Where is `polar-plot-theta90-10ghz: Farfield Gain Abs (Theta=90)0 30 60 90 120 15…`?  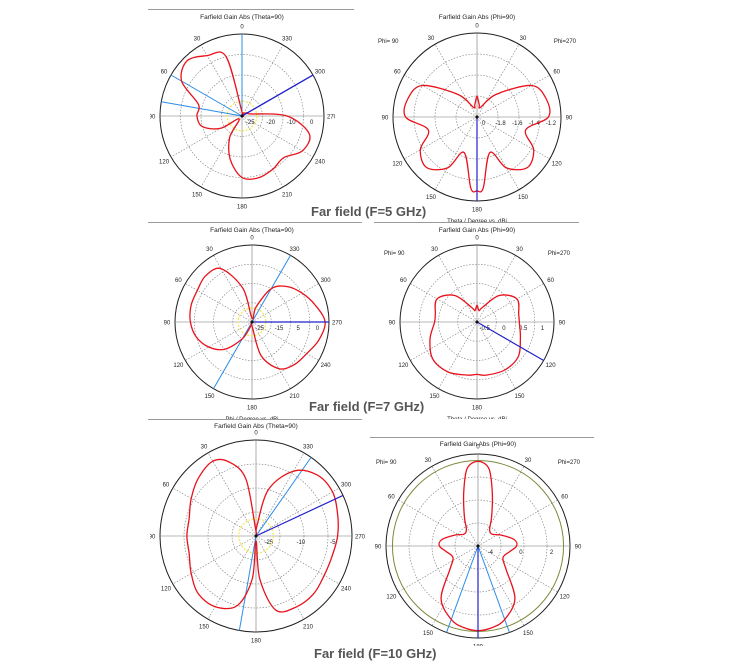 polar-plot-theta90-10ghz: Farfield Gain Abs (Theta=90)0 30 60 90 120 15… is located at coordinates (257, 534).